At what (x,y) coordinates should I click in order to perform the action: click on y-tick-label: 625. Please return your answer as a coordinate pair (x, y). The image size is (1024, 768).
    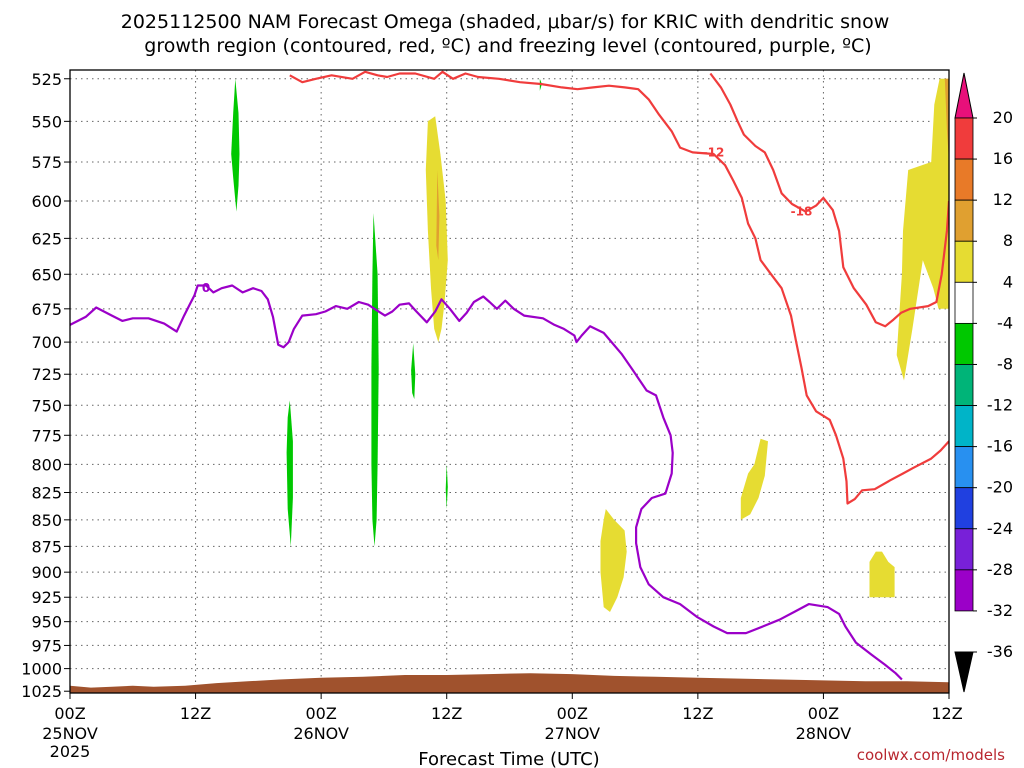
    Looking at the image, I should click on (46, 238).